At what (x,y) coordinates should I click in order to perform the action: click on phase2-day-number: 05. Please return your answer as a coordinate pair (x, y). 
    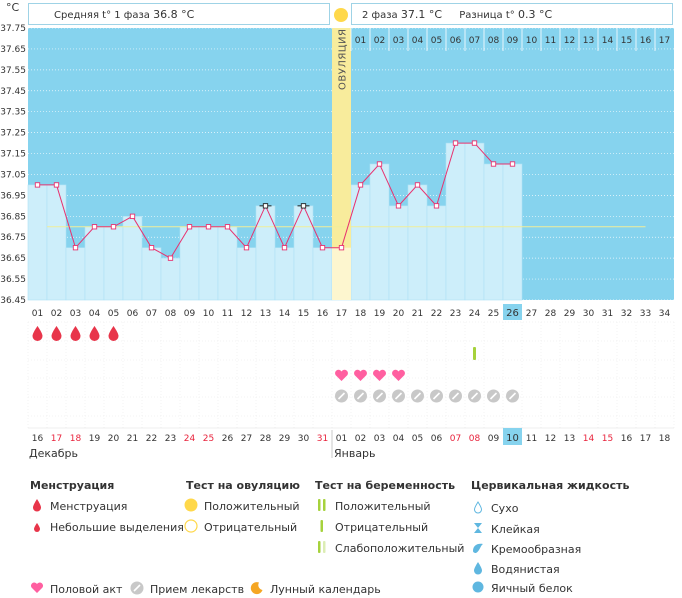
    Looking at the image, I should click on (436, 41).